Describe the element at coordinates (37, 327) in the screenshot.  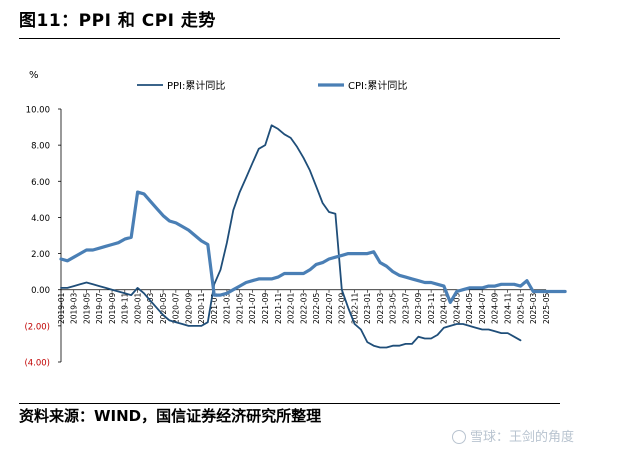
I see `y-tick-label: (2.00)` at that location.